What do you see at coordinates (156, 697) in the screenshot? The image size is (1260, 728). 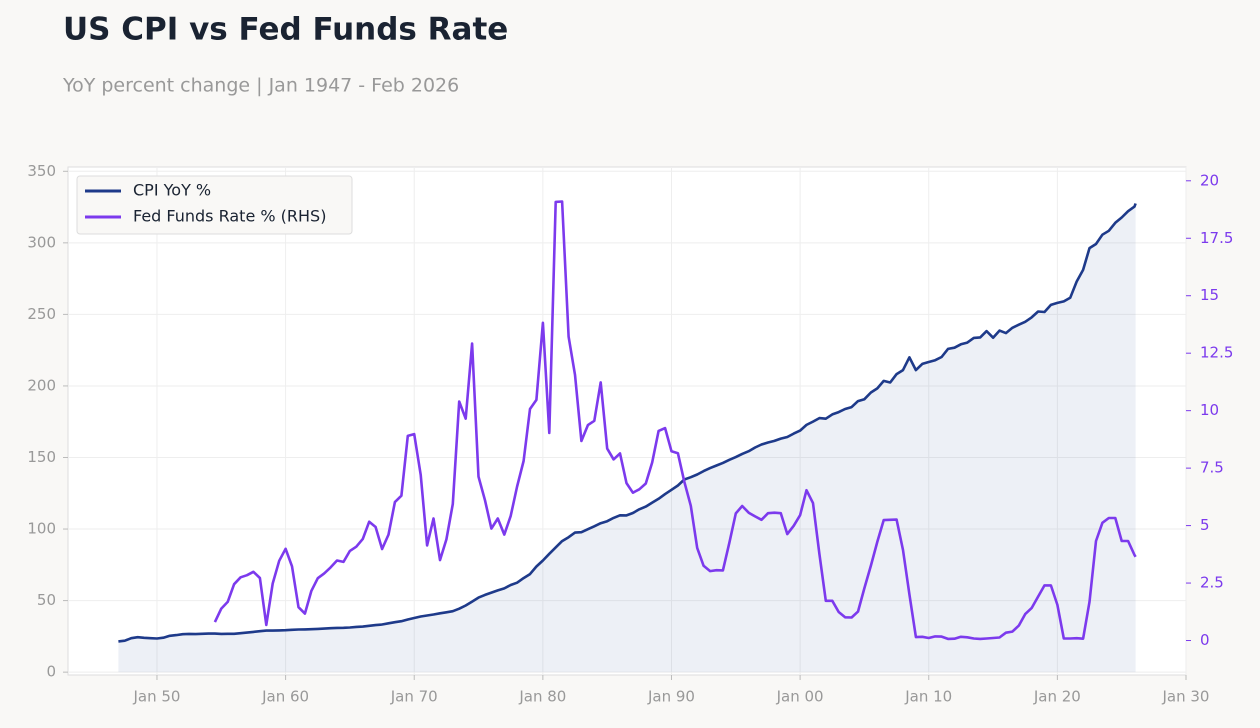 I see `x-tick-label: Jan 50` at bounding box center [156, 697].